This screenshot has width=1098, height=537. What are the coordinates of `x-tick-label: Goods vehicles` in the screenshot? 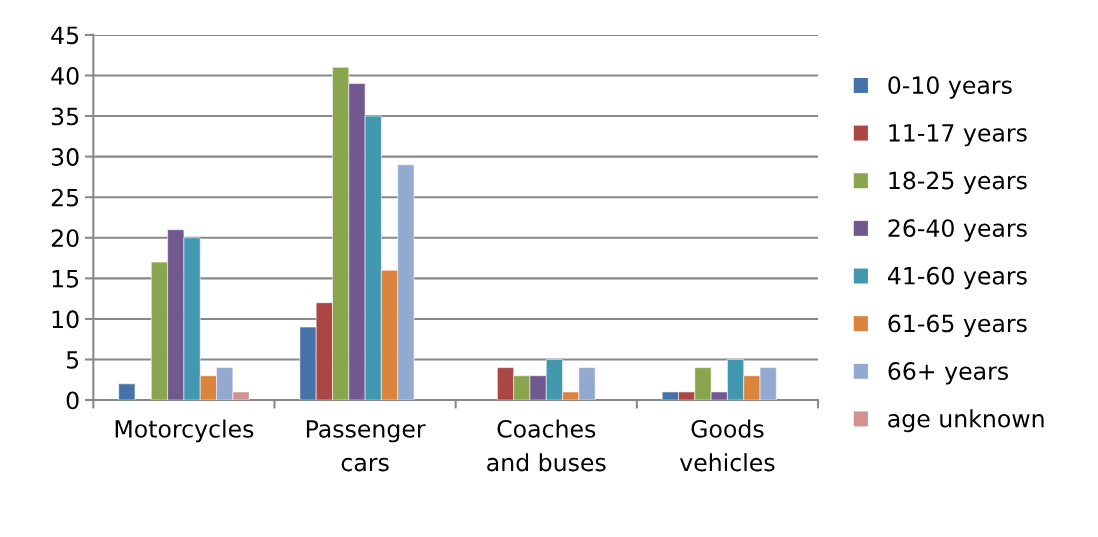 It's located at (727, 445).